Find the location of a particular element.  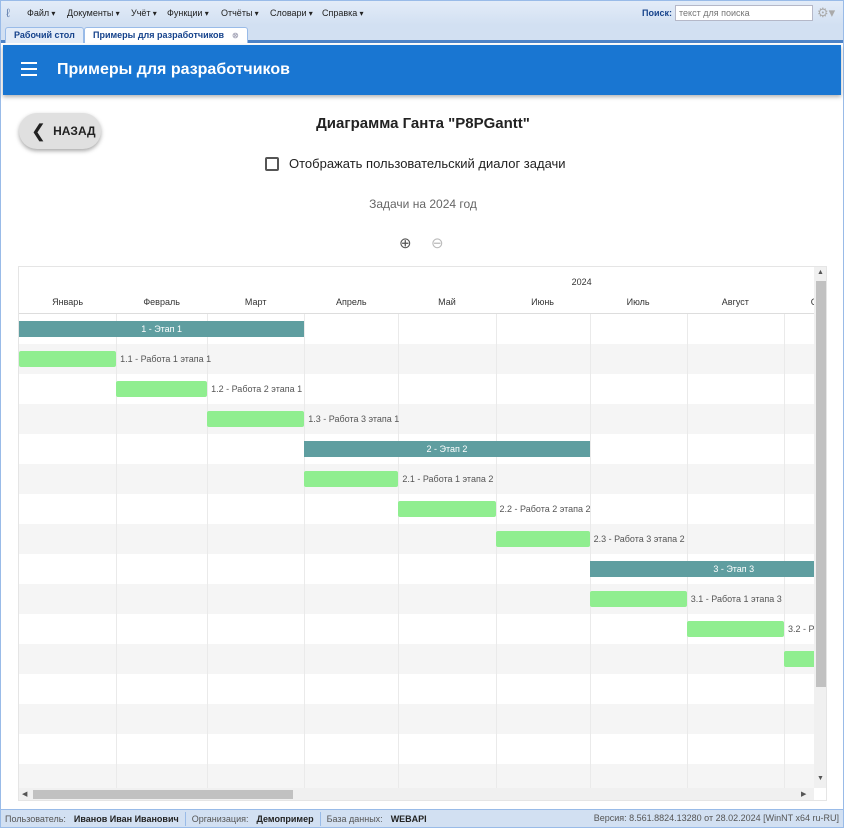

header-divider is located at coordinates (416, 313).